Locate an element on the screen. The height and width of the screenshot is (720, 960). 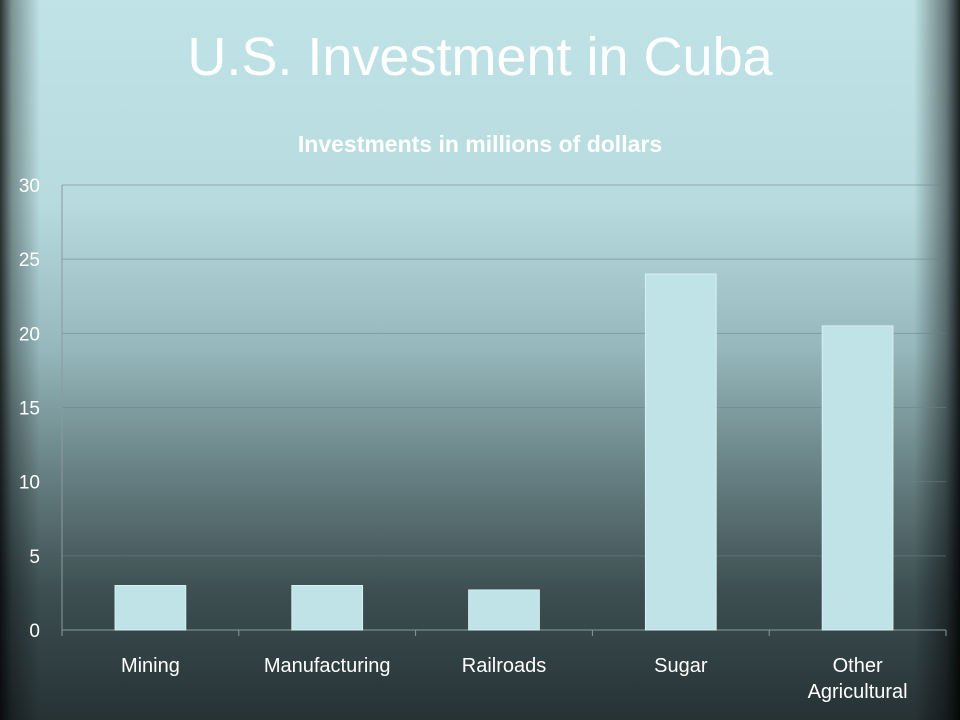
y-tick-label: 25 is located at coordinates (29, 260).